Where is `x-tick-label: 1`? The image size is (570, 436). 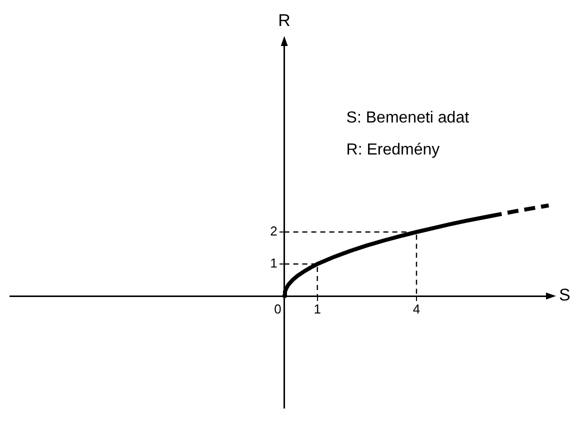
x-tick-label: 1 is located at coordinates (317, 308).